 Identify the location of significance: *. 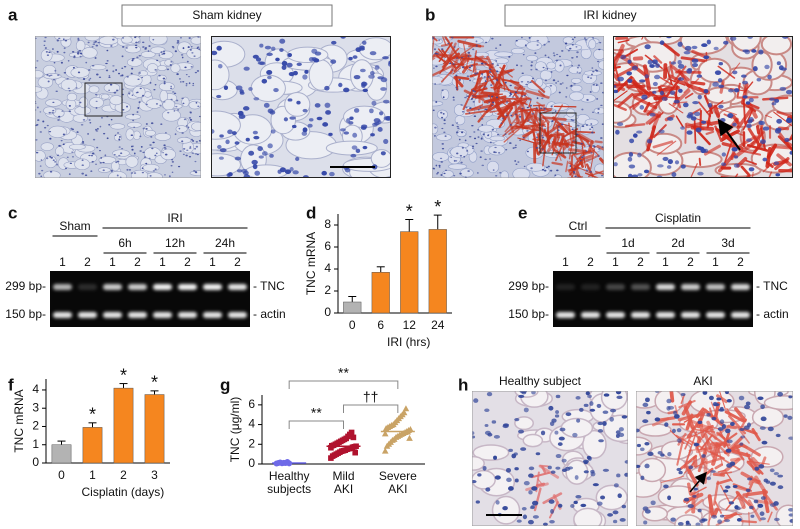
(123, 375).